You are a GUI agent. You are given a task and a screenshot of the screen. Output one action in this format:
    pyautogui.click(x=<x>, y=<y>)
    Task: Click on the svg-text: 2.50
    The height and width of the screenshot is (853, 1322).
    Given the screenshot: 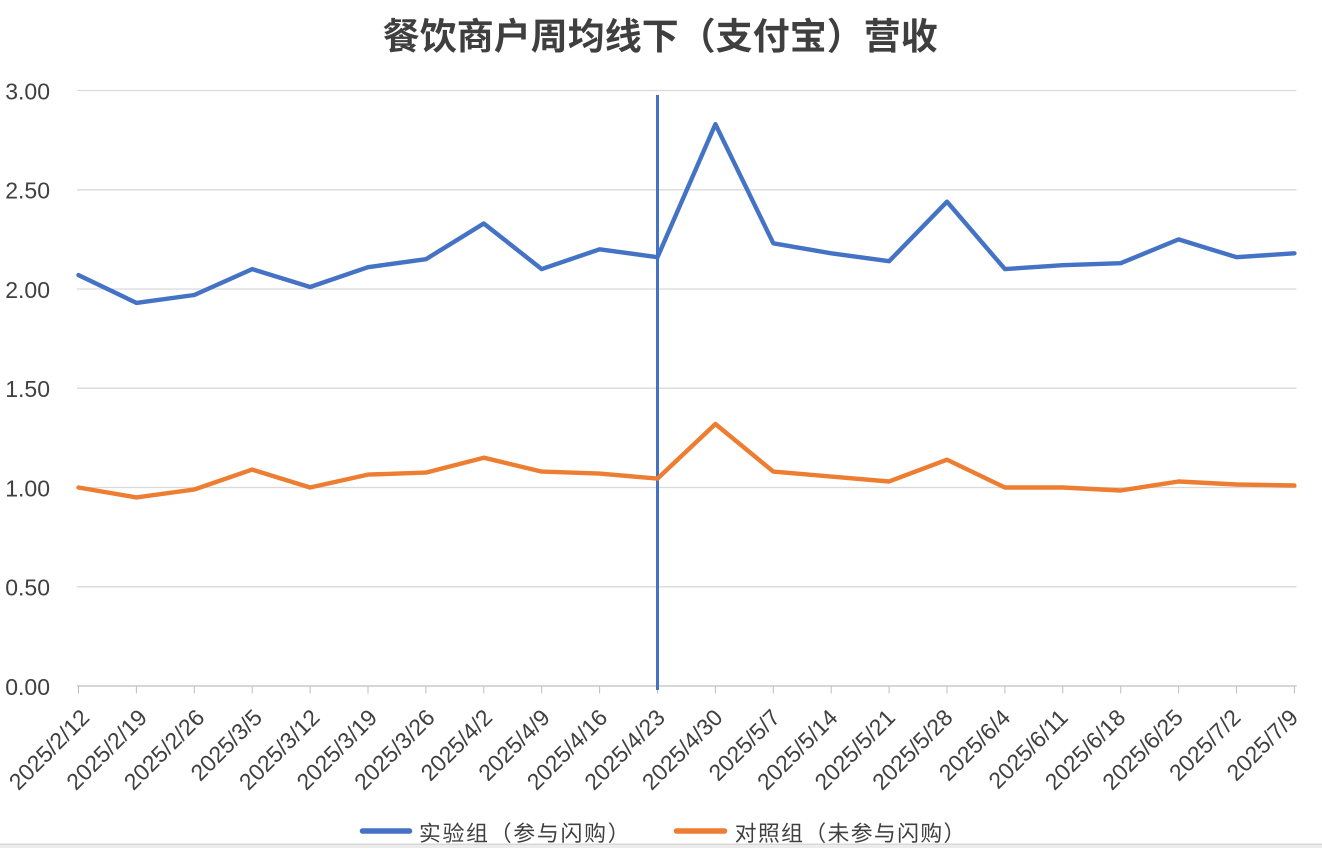 What is the action you would take?
    pyautogui.click(x=27, y=191)
    